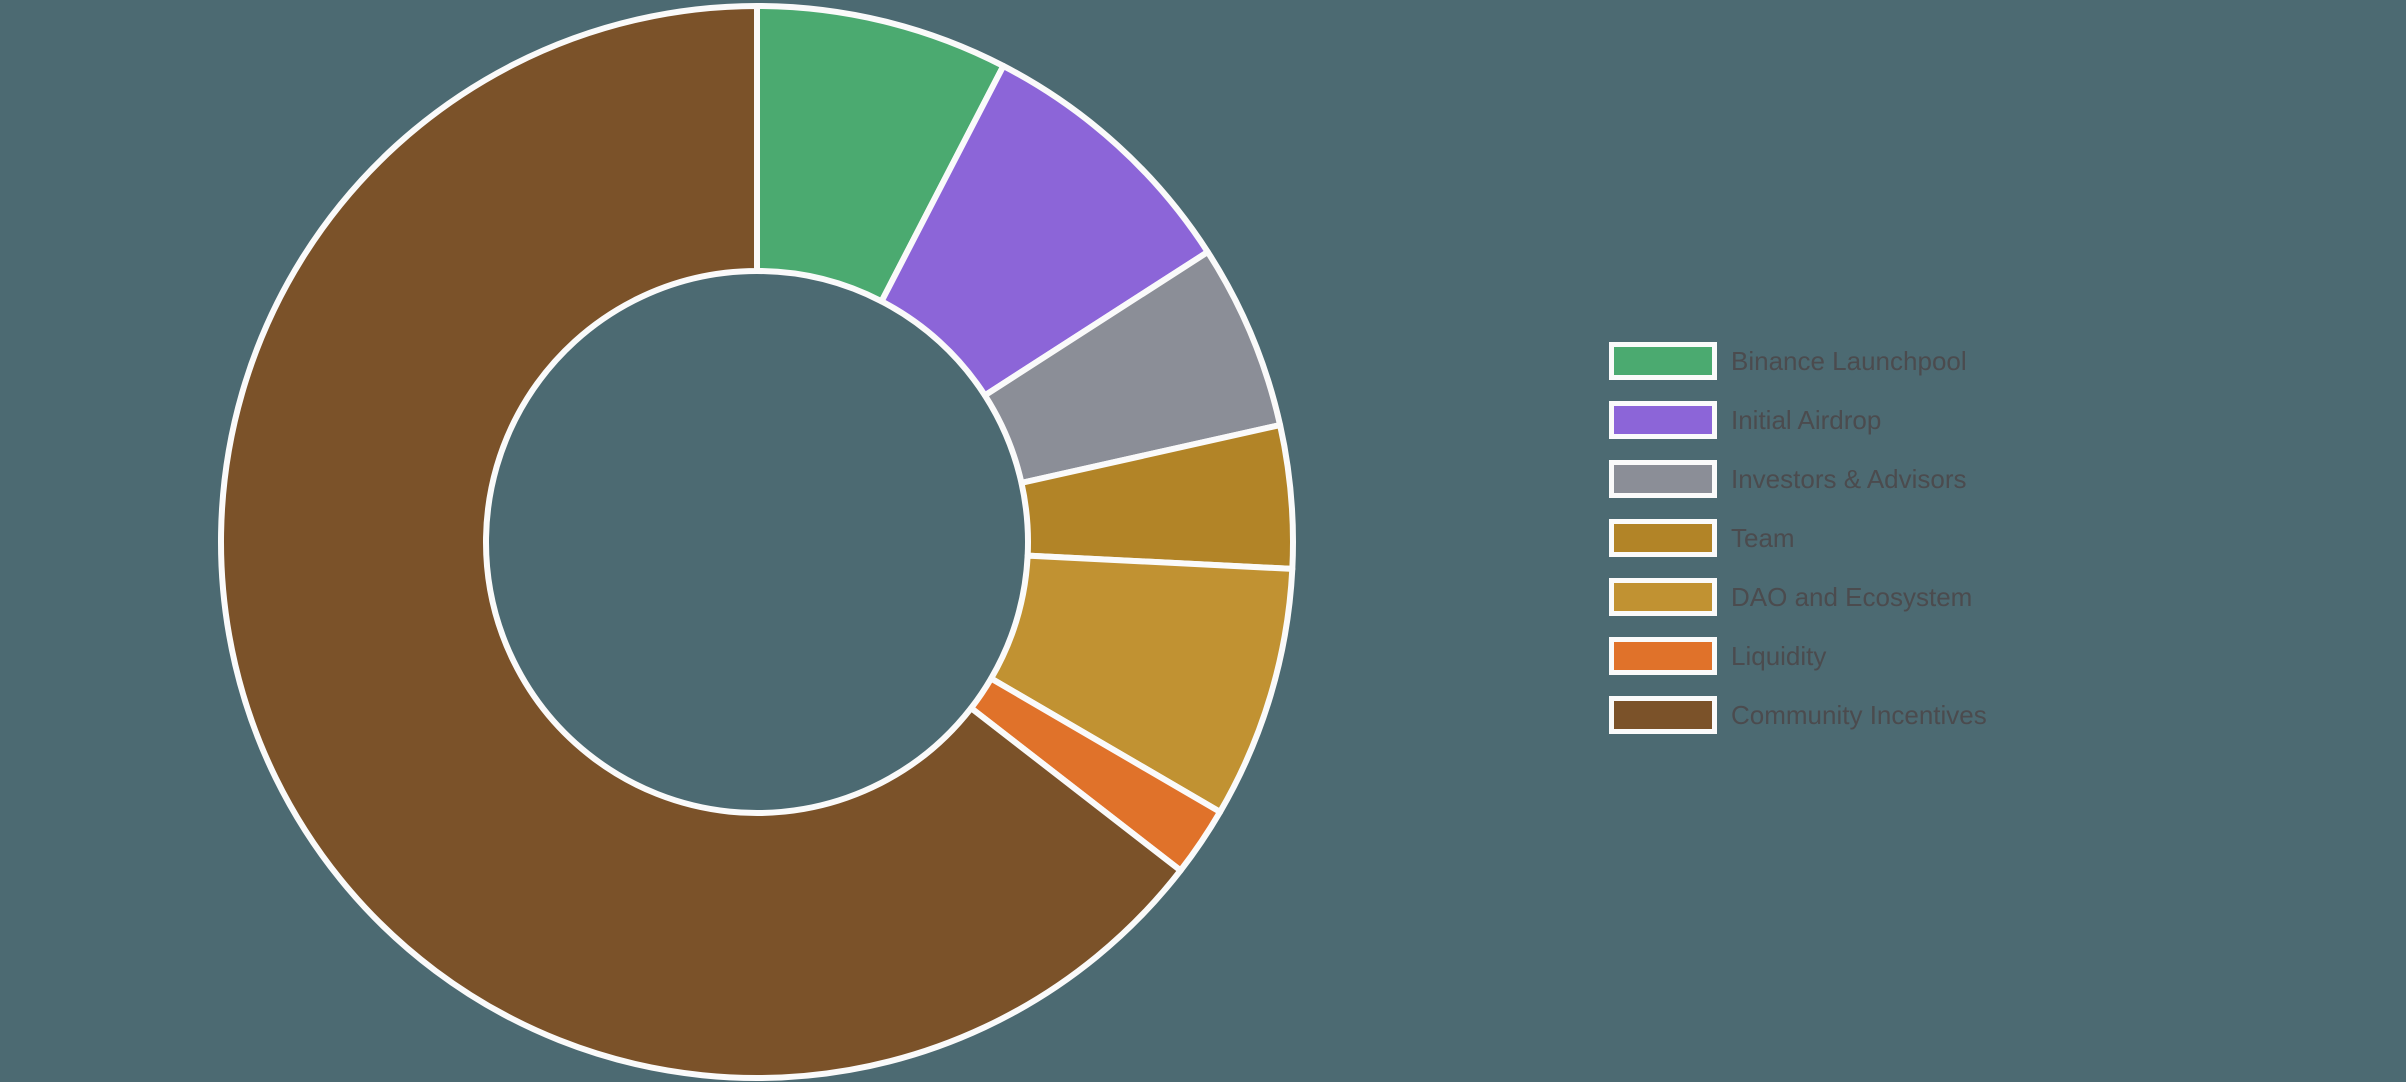 The height and width of the screenshot is (1082, 2406). What do you see at coordinates (1663, 656) in the screenshot?
I see `legend-swatch-liquidity` at bounding box center [1663, 656].